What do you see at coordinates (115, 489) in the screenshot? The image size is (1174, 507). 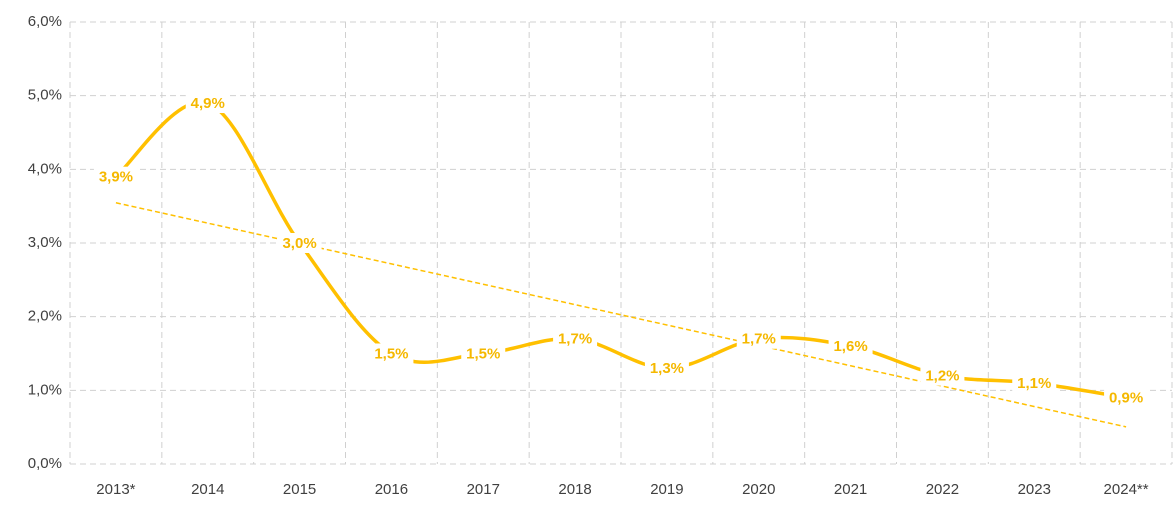 I see `x-tick-label: 2013*` at bounding box center [115, 489].